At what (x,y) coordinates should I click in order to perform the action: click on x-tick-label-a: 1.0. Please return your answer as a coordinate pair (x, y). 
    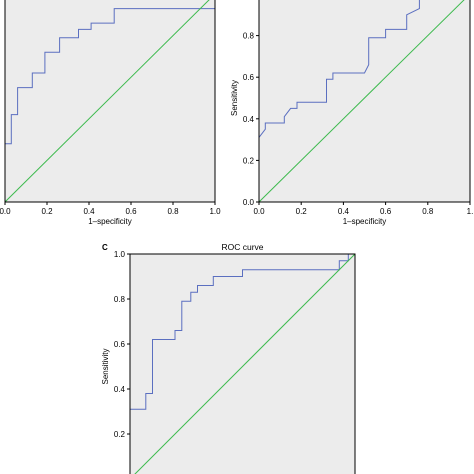
    Looking at the image, I should click on (215, 211).